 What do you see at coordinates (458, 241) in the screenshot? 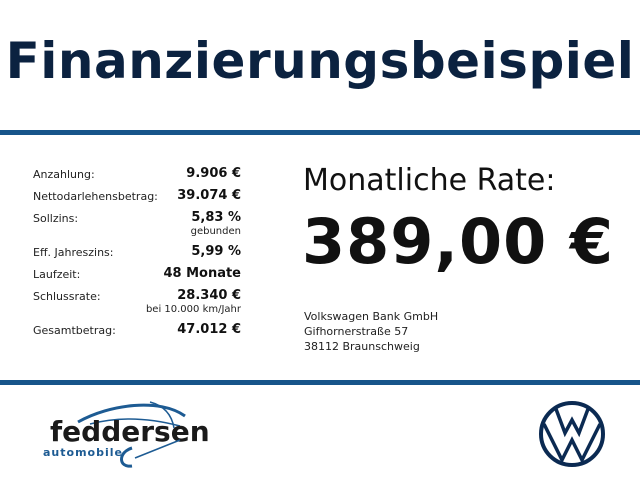
I see `monthly-rate-value: 389,00 €` at bounding box center [458, 241].